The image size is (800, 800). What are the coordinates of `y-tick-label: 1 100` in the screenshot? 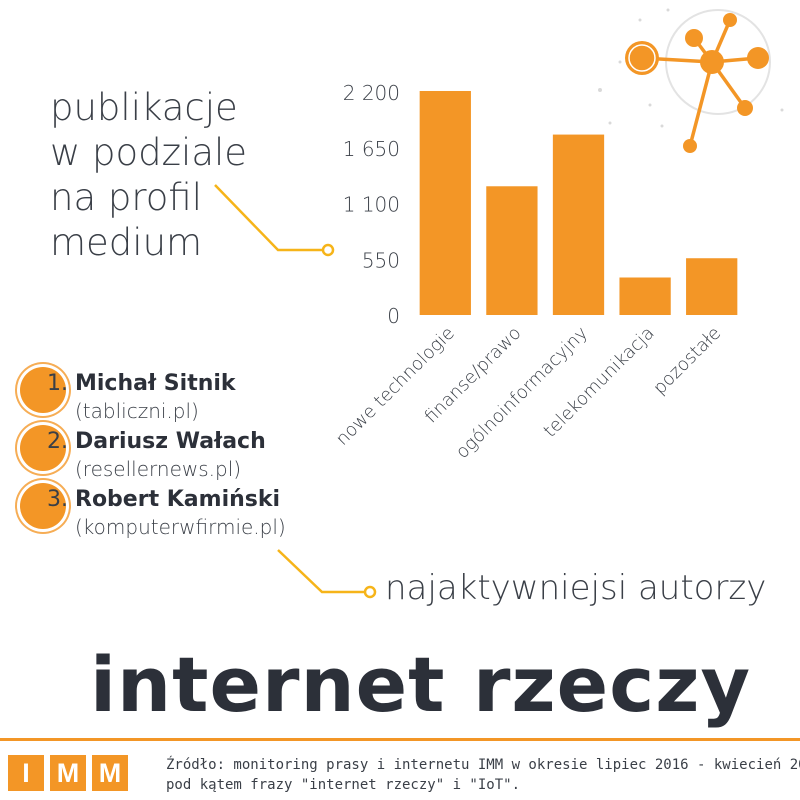 It's located at (371, 205).